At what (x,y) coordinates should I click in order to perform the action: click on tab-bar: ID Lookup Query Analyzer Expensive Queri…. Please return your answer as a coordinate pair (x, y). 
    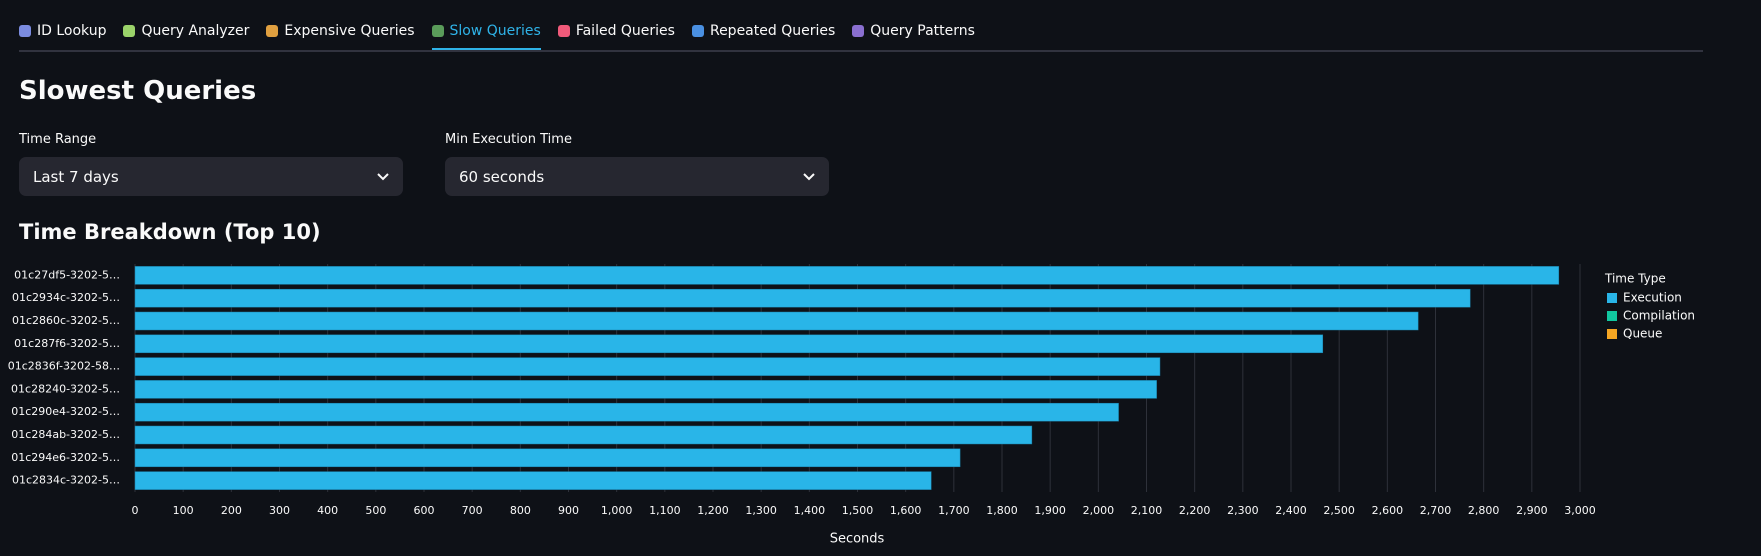
    Looking at the image, I should click on (861, 34).